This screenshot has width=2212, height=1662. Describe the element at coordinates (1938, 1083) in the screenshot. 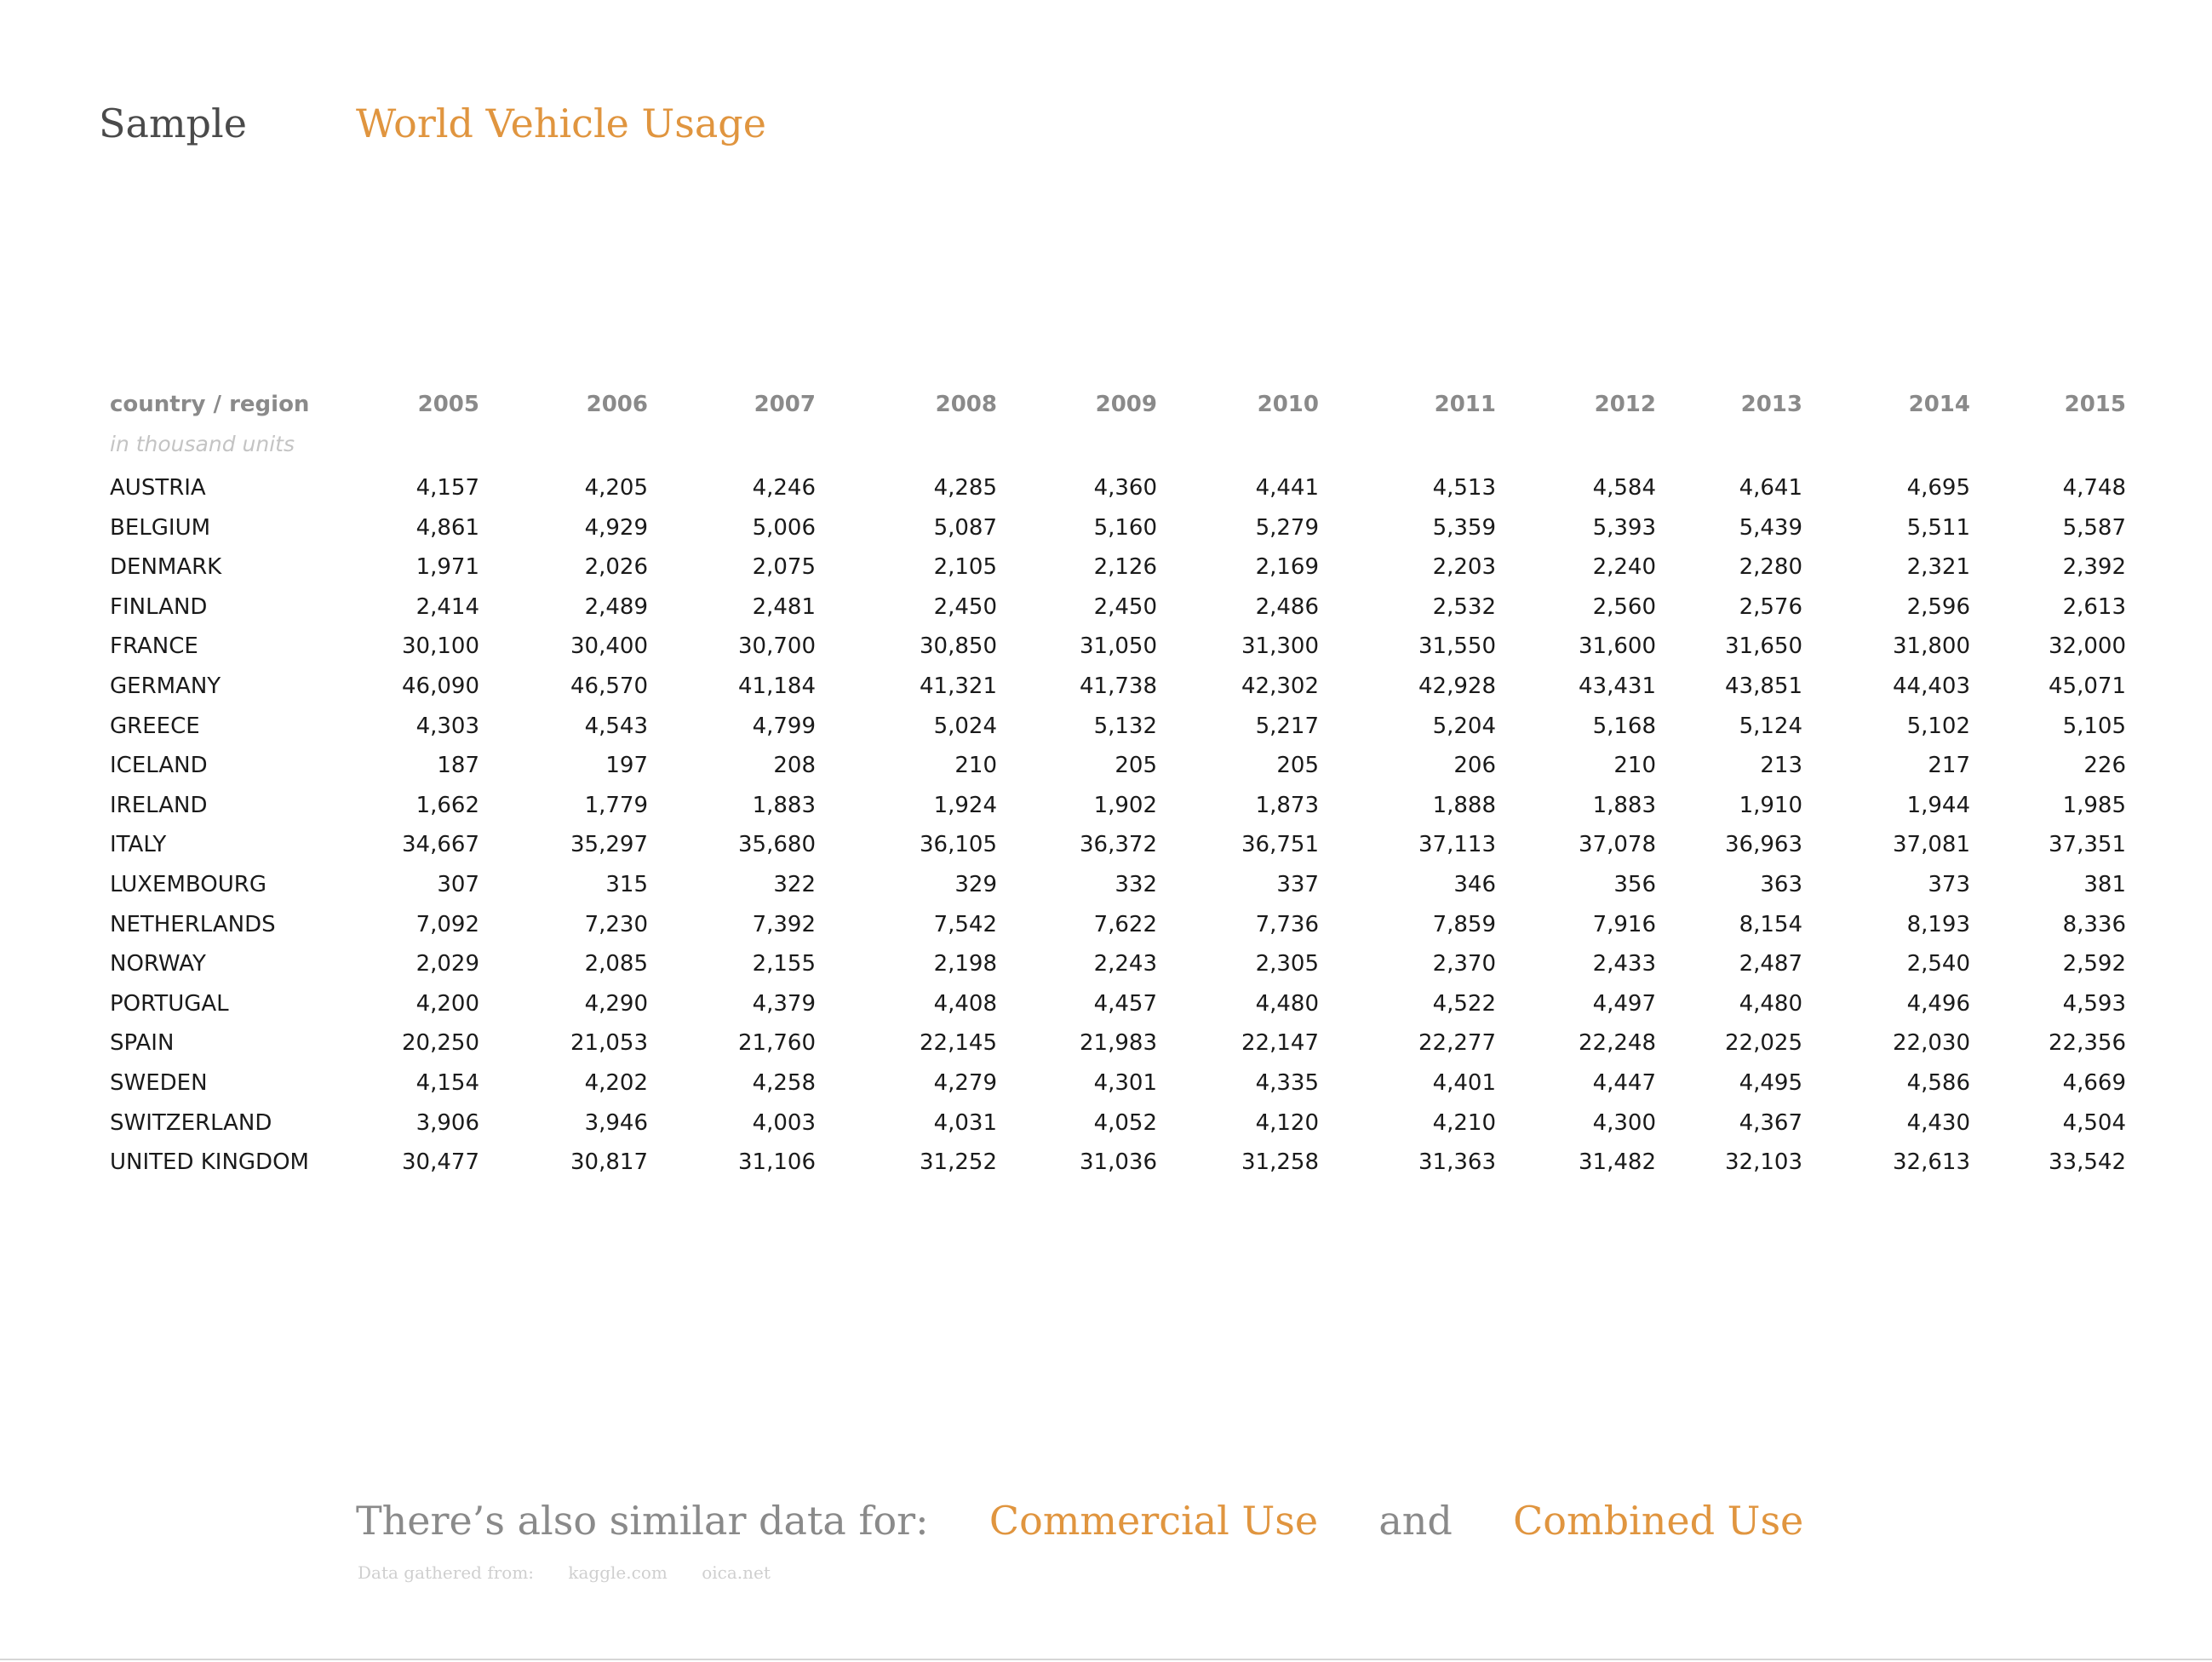

I see `value-cell: 4,586` at that location.